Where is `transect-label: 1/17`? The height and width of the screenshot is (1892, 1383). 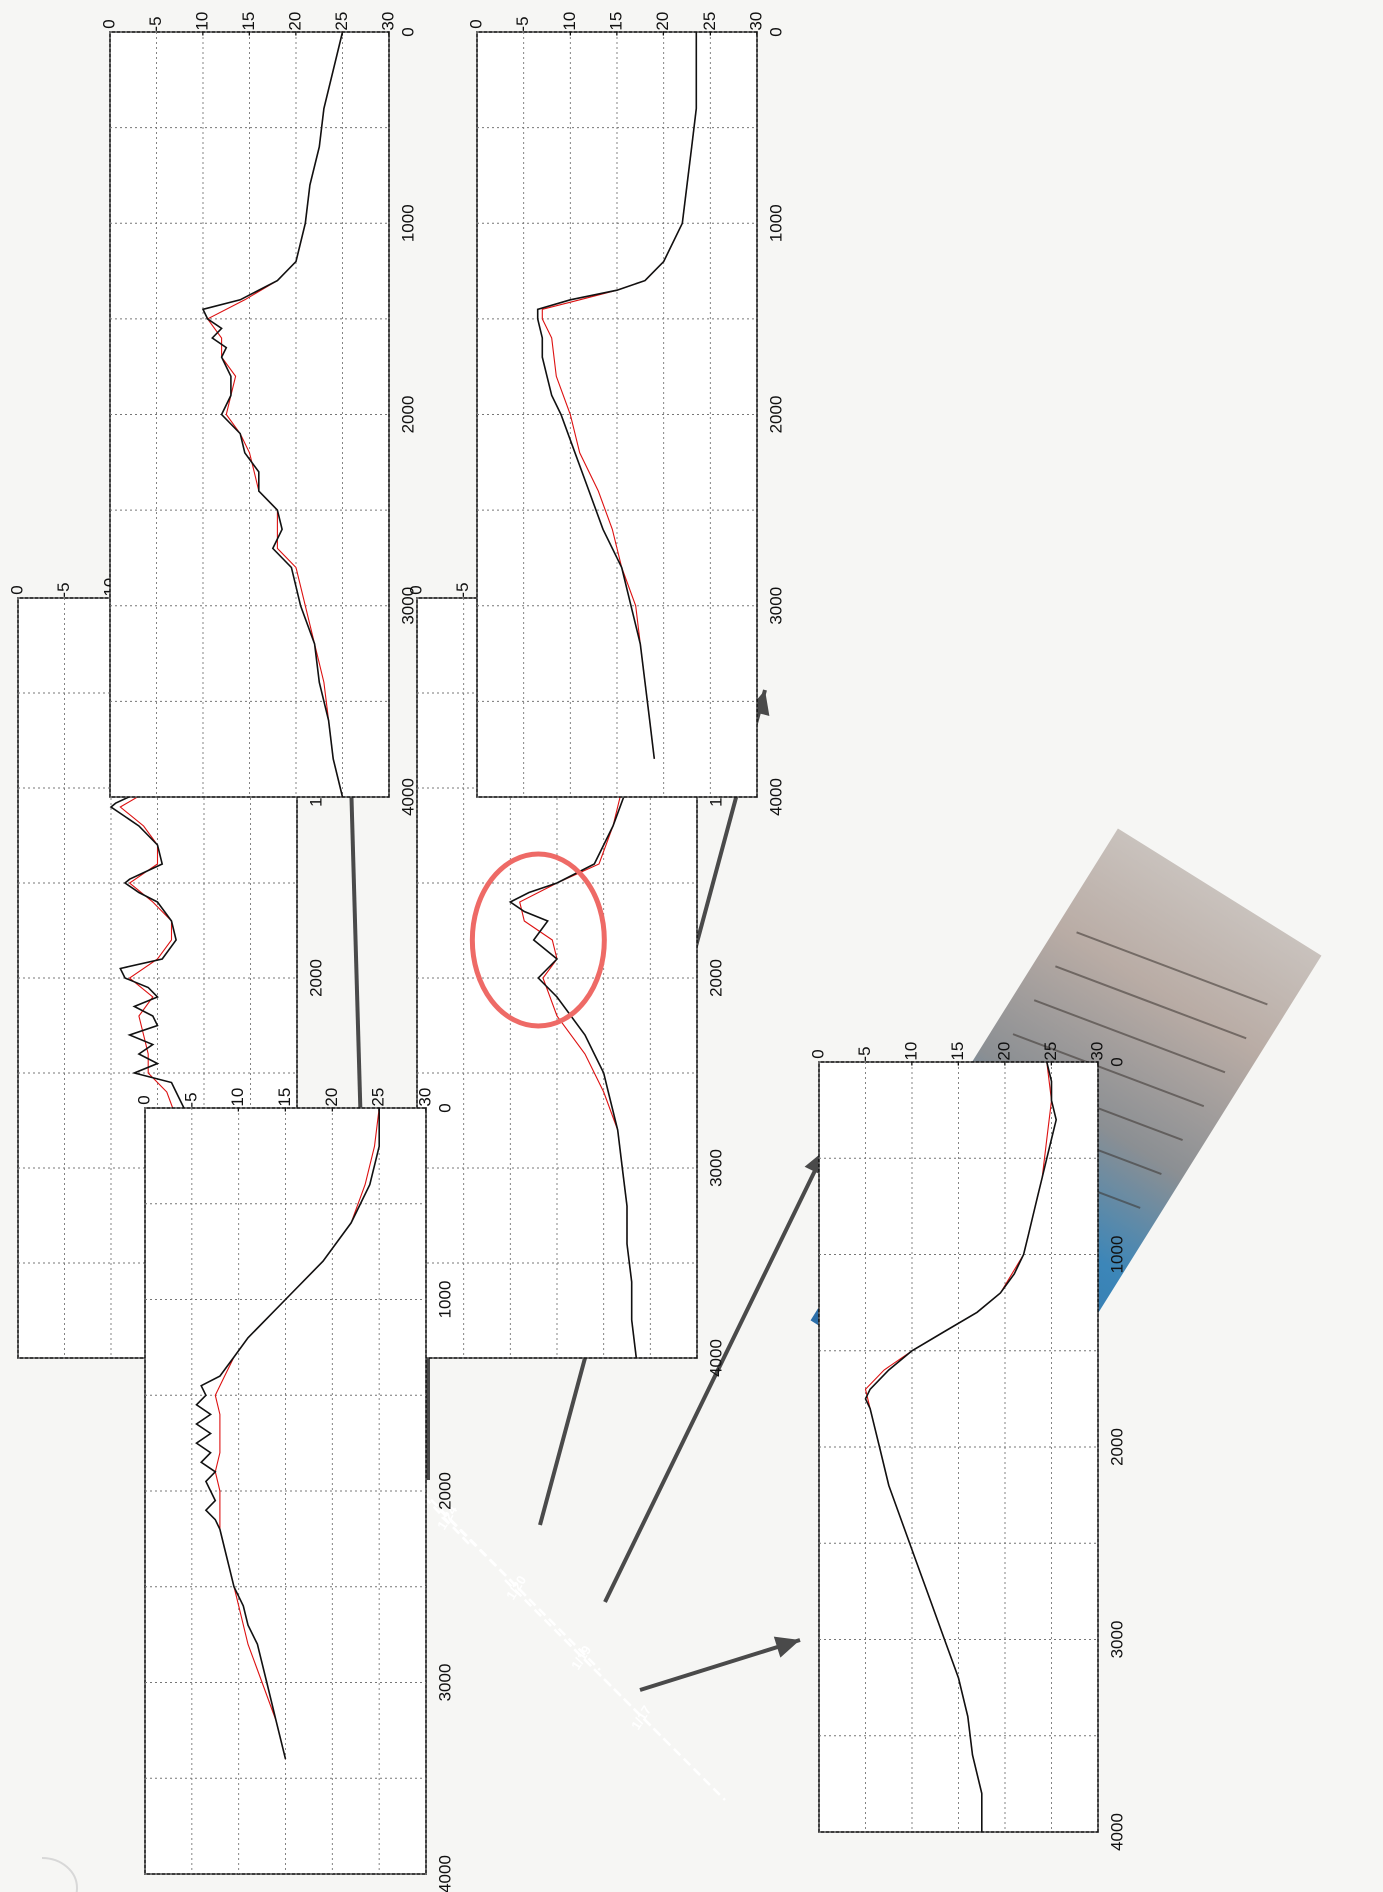
transect-label: 1/17 is located at coordinates (641, 1717).